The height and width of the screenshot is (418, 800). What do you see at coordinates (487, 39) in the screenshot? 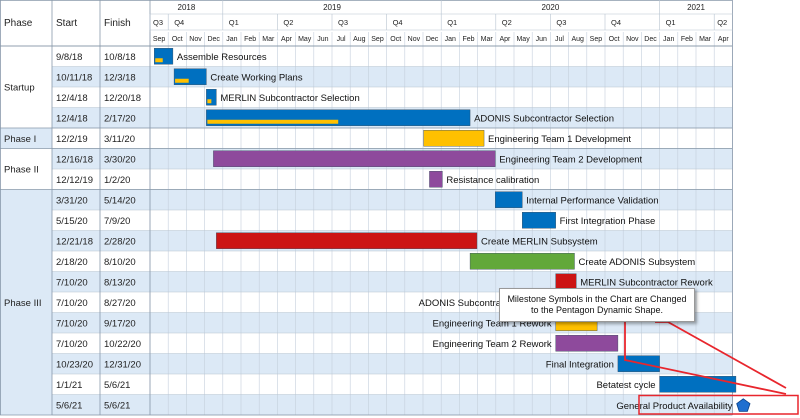
I see `month-label: Mar` at bounding box center [487, 39].